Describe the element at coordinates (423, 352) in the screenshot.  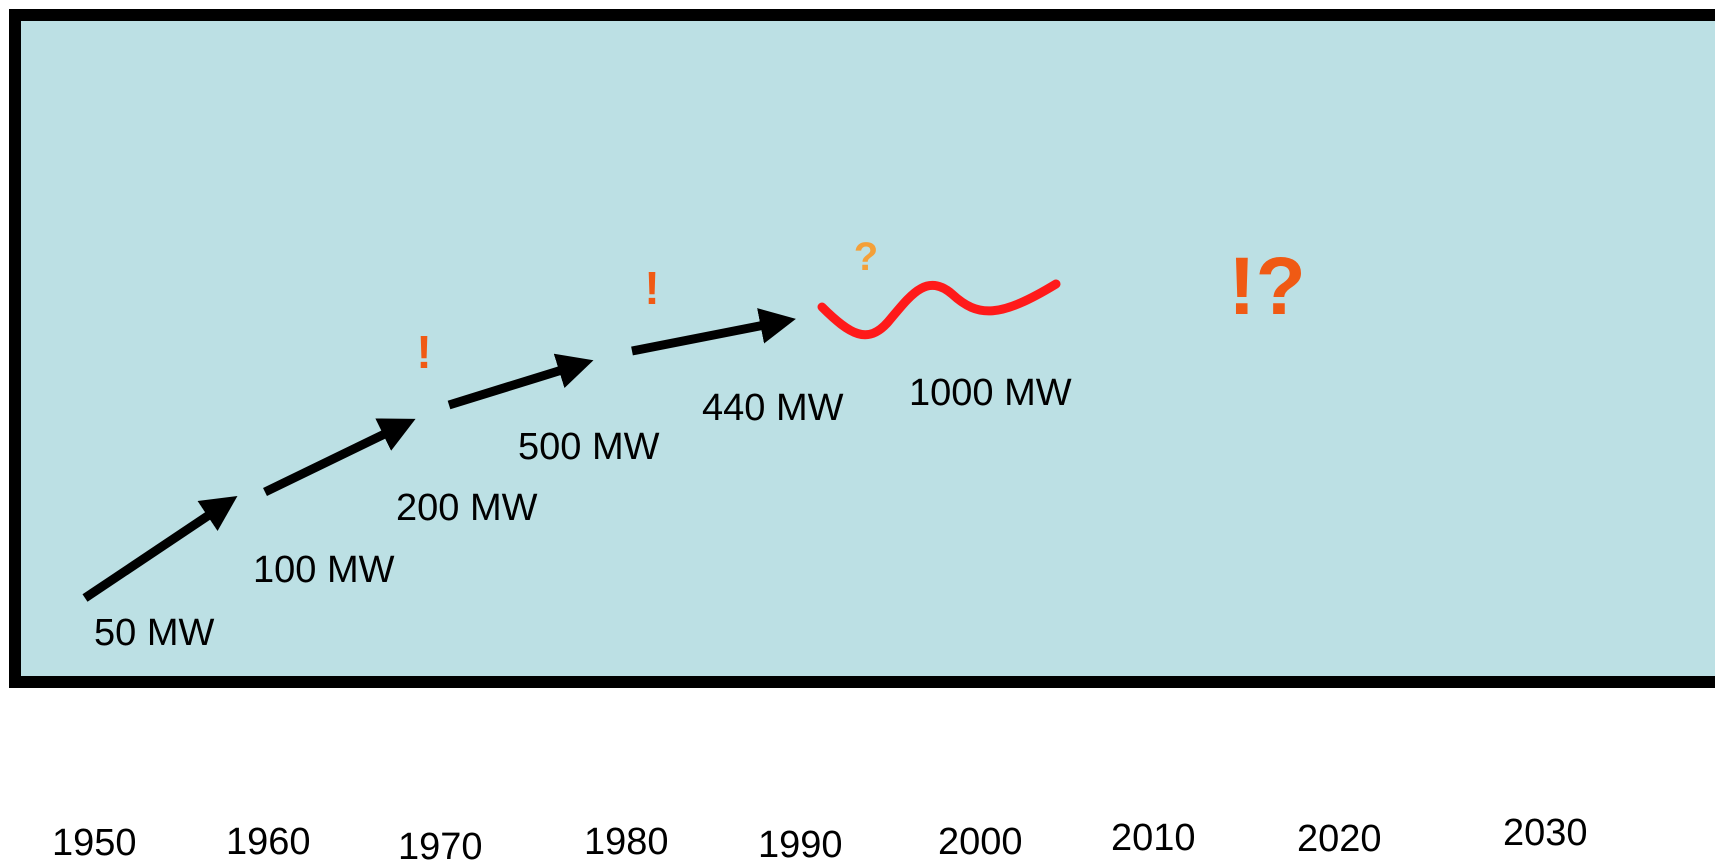
I see `exclamation-mark-1: !` at that location.